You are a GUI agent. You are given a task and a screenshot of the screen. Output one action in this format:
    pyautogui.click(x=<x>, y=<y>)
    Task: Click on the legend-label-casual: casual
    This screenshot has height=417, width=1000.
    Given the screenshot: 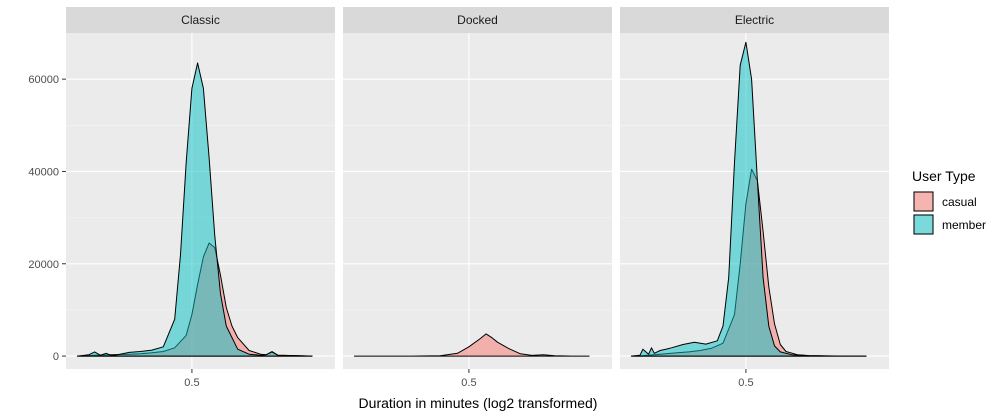 What is the action you would take?
    pyautogui.click(x=959, y=202)
    